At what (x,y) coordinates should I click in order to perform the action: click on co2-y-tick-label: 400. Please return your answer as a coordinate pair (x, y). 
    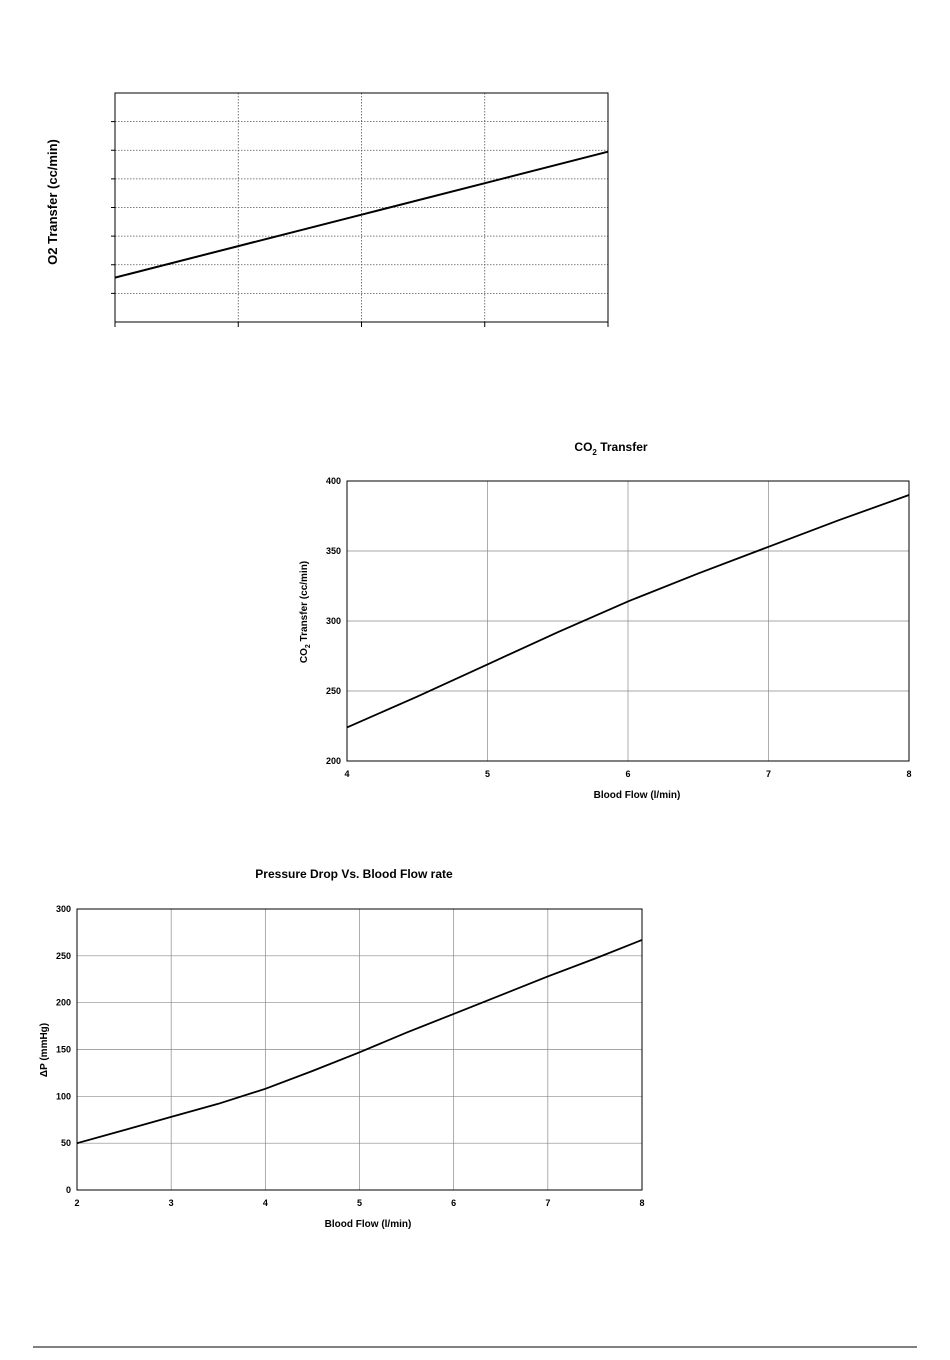
    Looking at the image, I should click on (333, 481).